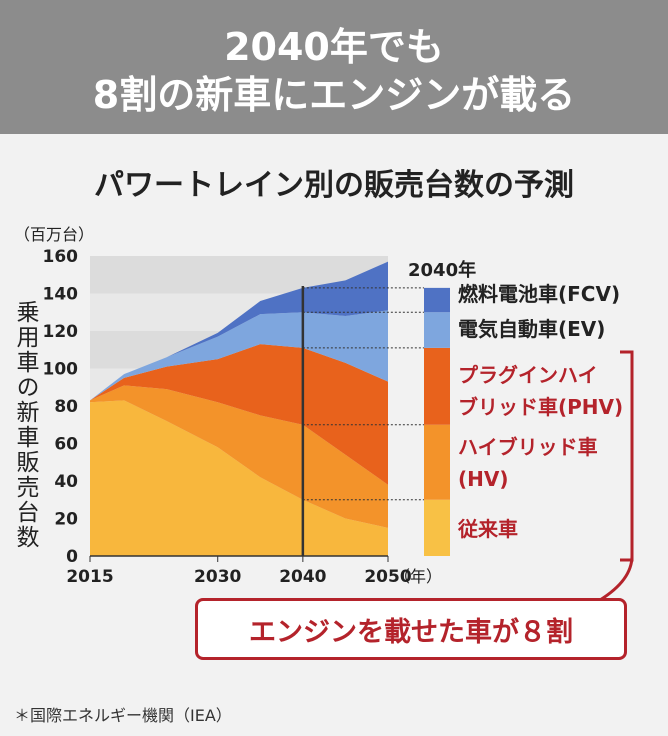  What do you see at coordinates (61, 332) in the screenshot?
I see `y-tick-label: 120` at bounding box center [61, 332].